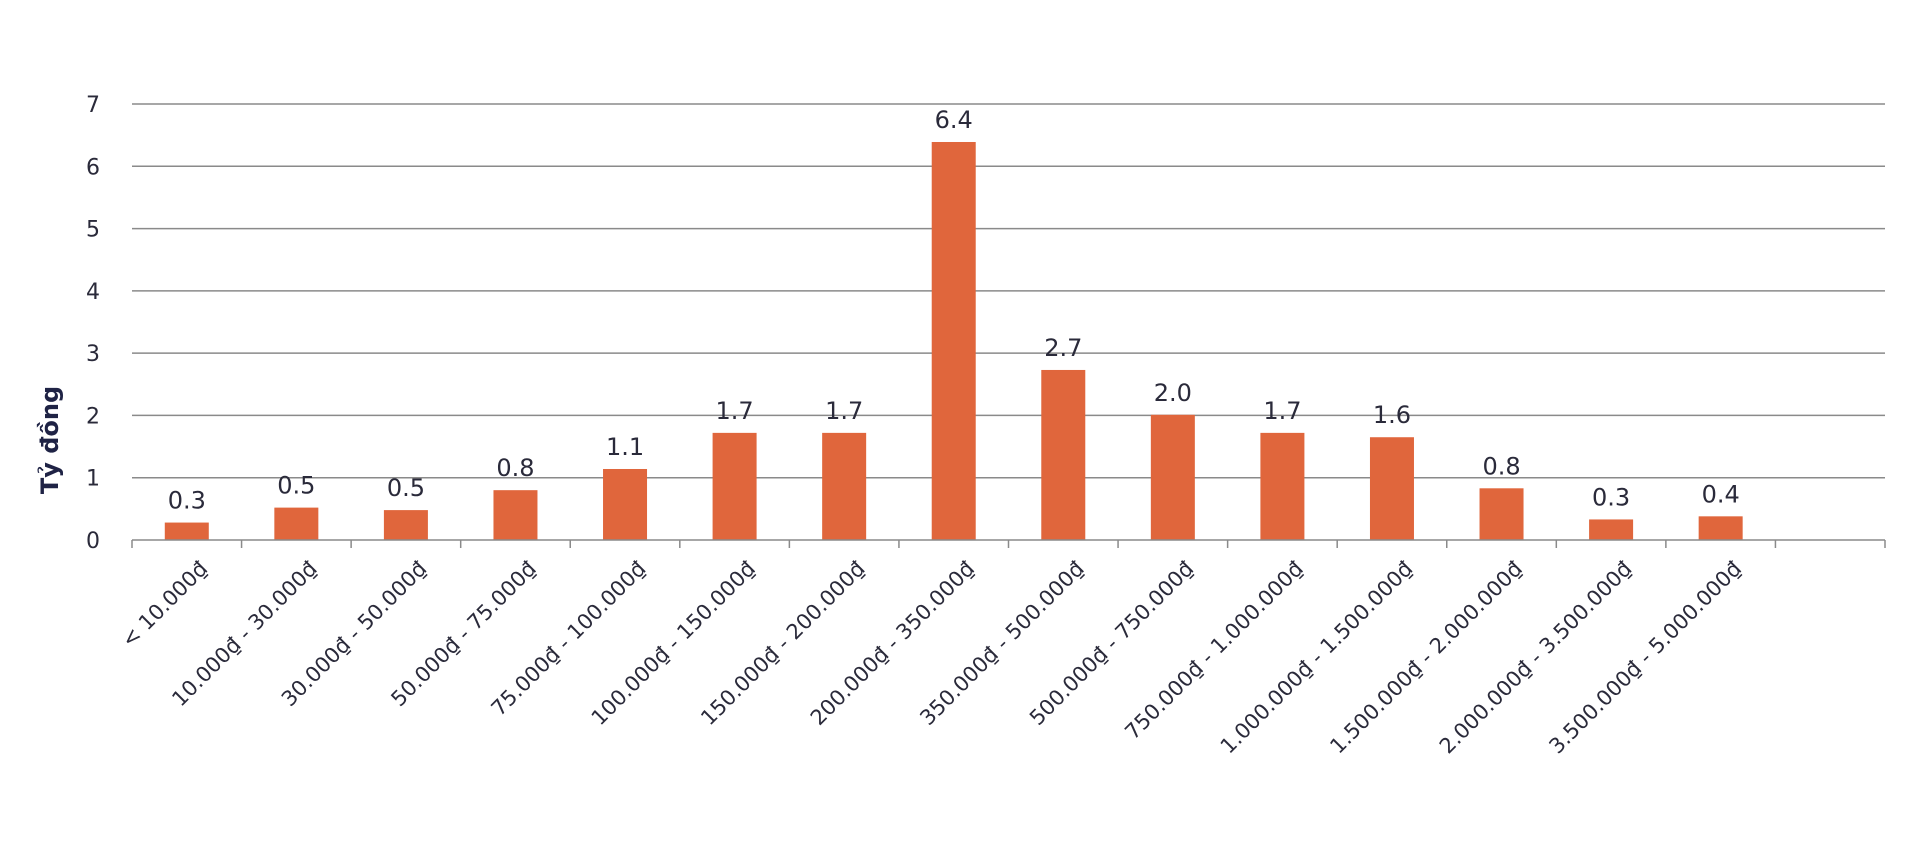 The width and height of the screenshot is (1920, 845). I want to click on y-axis-title: Tỷ đồng, so click(50, 440).